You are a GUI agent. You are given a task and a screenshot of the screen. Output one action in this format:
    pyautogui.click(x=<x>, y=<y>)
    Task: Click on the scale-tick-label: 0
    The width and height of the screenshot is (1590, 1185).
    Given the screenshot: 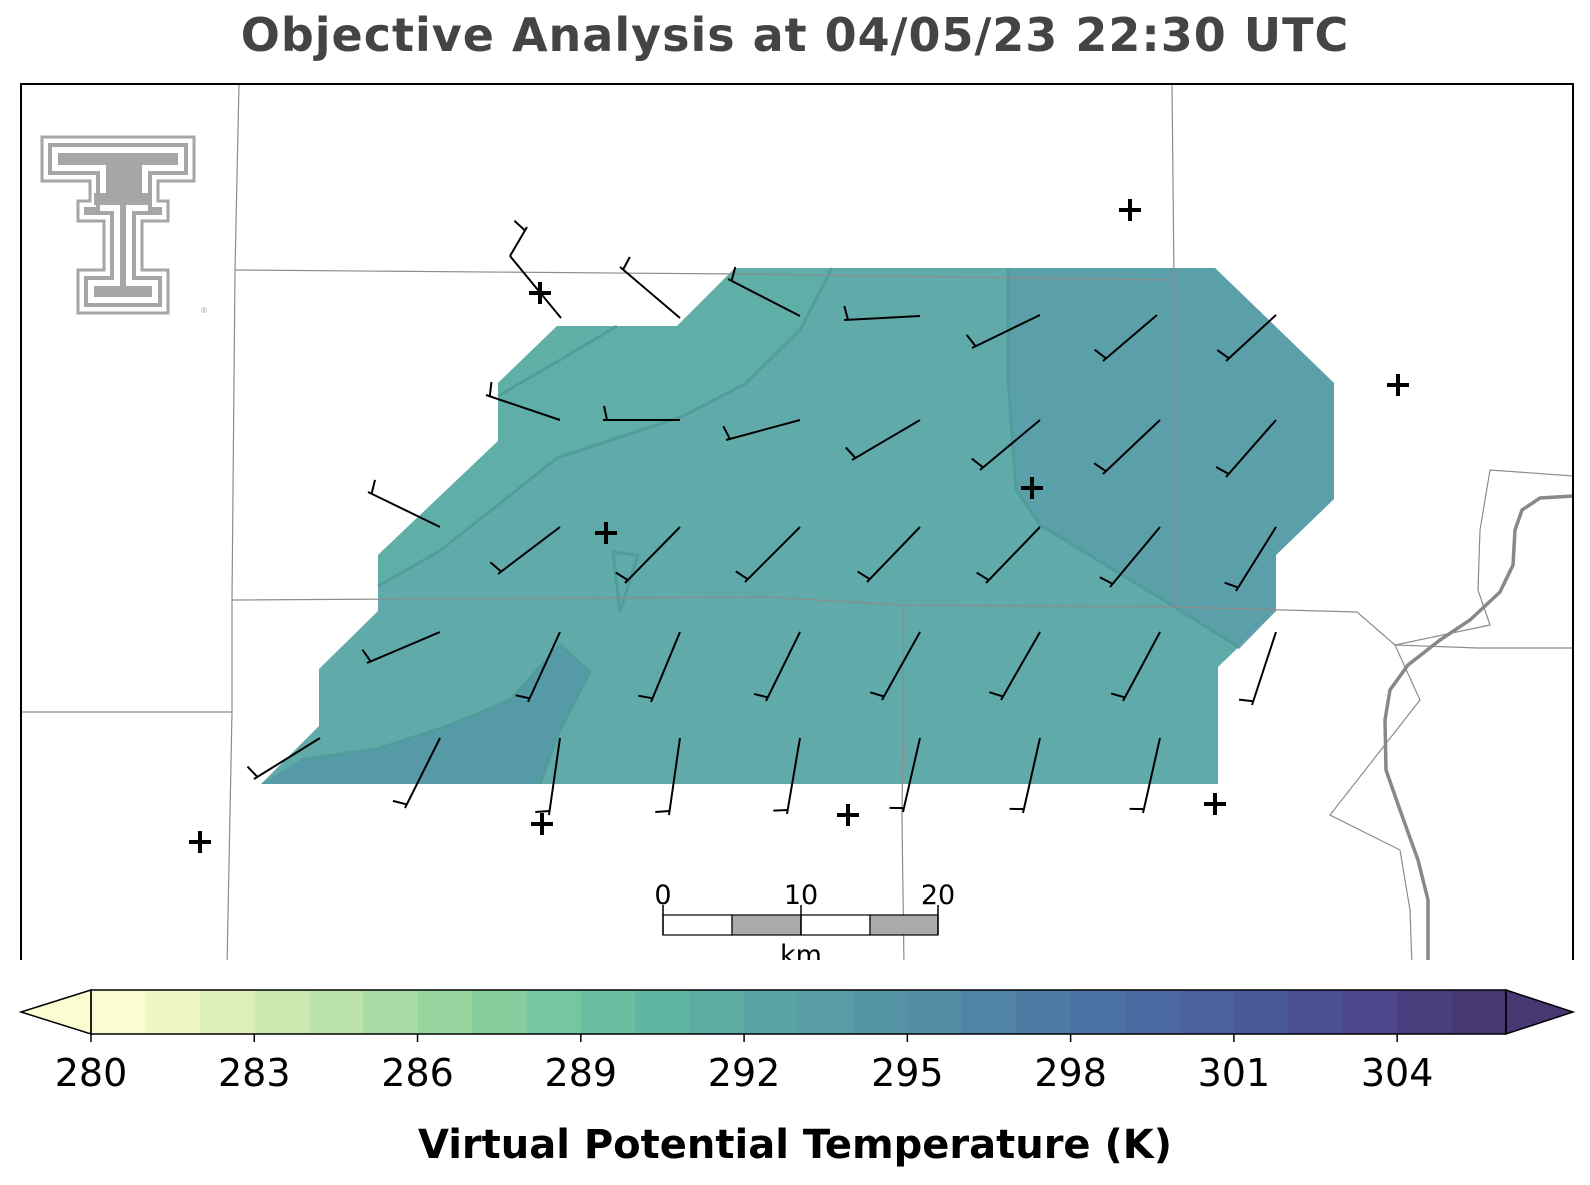 What is the action you would take?
    pyautogui.click(x=662, y=895)
    